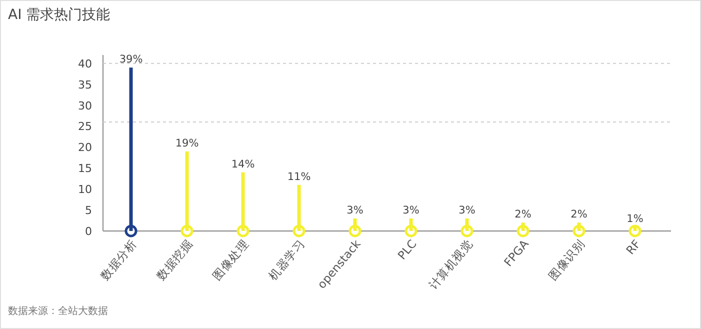 The height and width of the screenshot is (329, 701). Describe the element at coordinates (231, 259) in the screenshot. I see `x-tick-label: 图像处理` at that location.